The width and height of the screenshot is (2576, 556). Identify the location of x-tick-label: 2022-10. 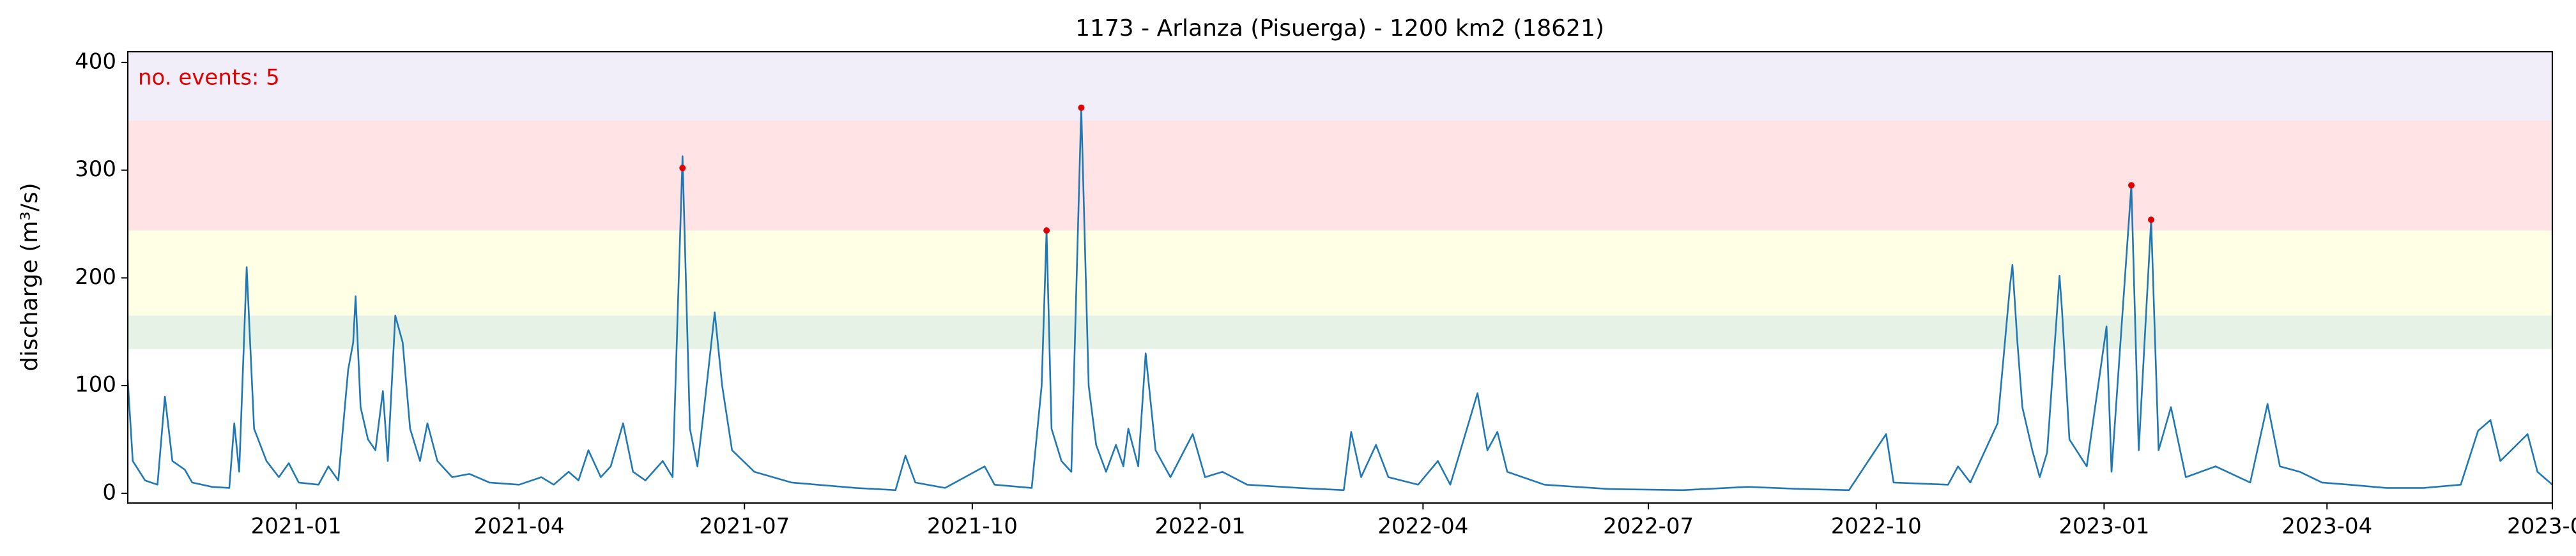
(1876, 526).